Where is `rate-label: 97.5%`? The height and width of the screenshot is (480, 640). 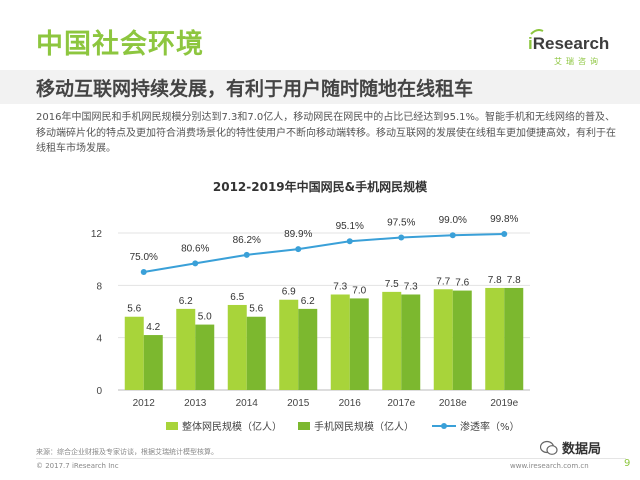 rate-label: 97.5% is located at coordinates (401, 223).